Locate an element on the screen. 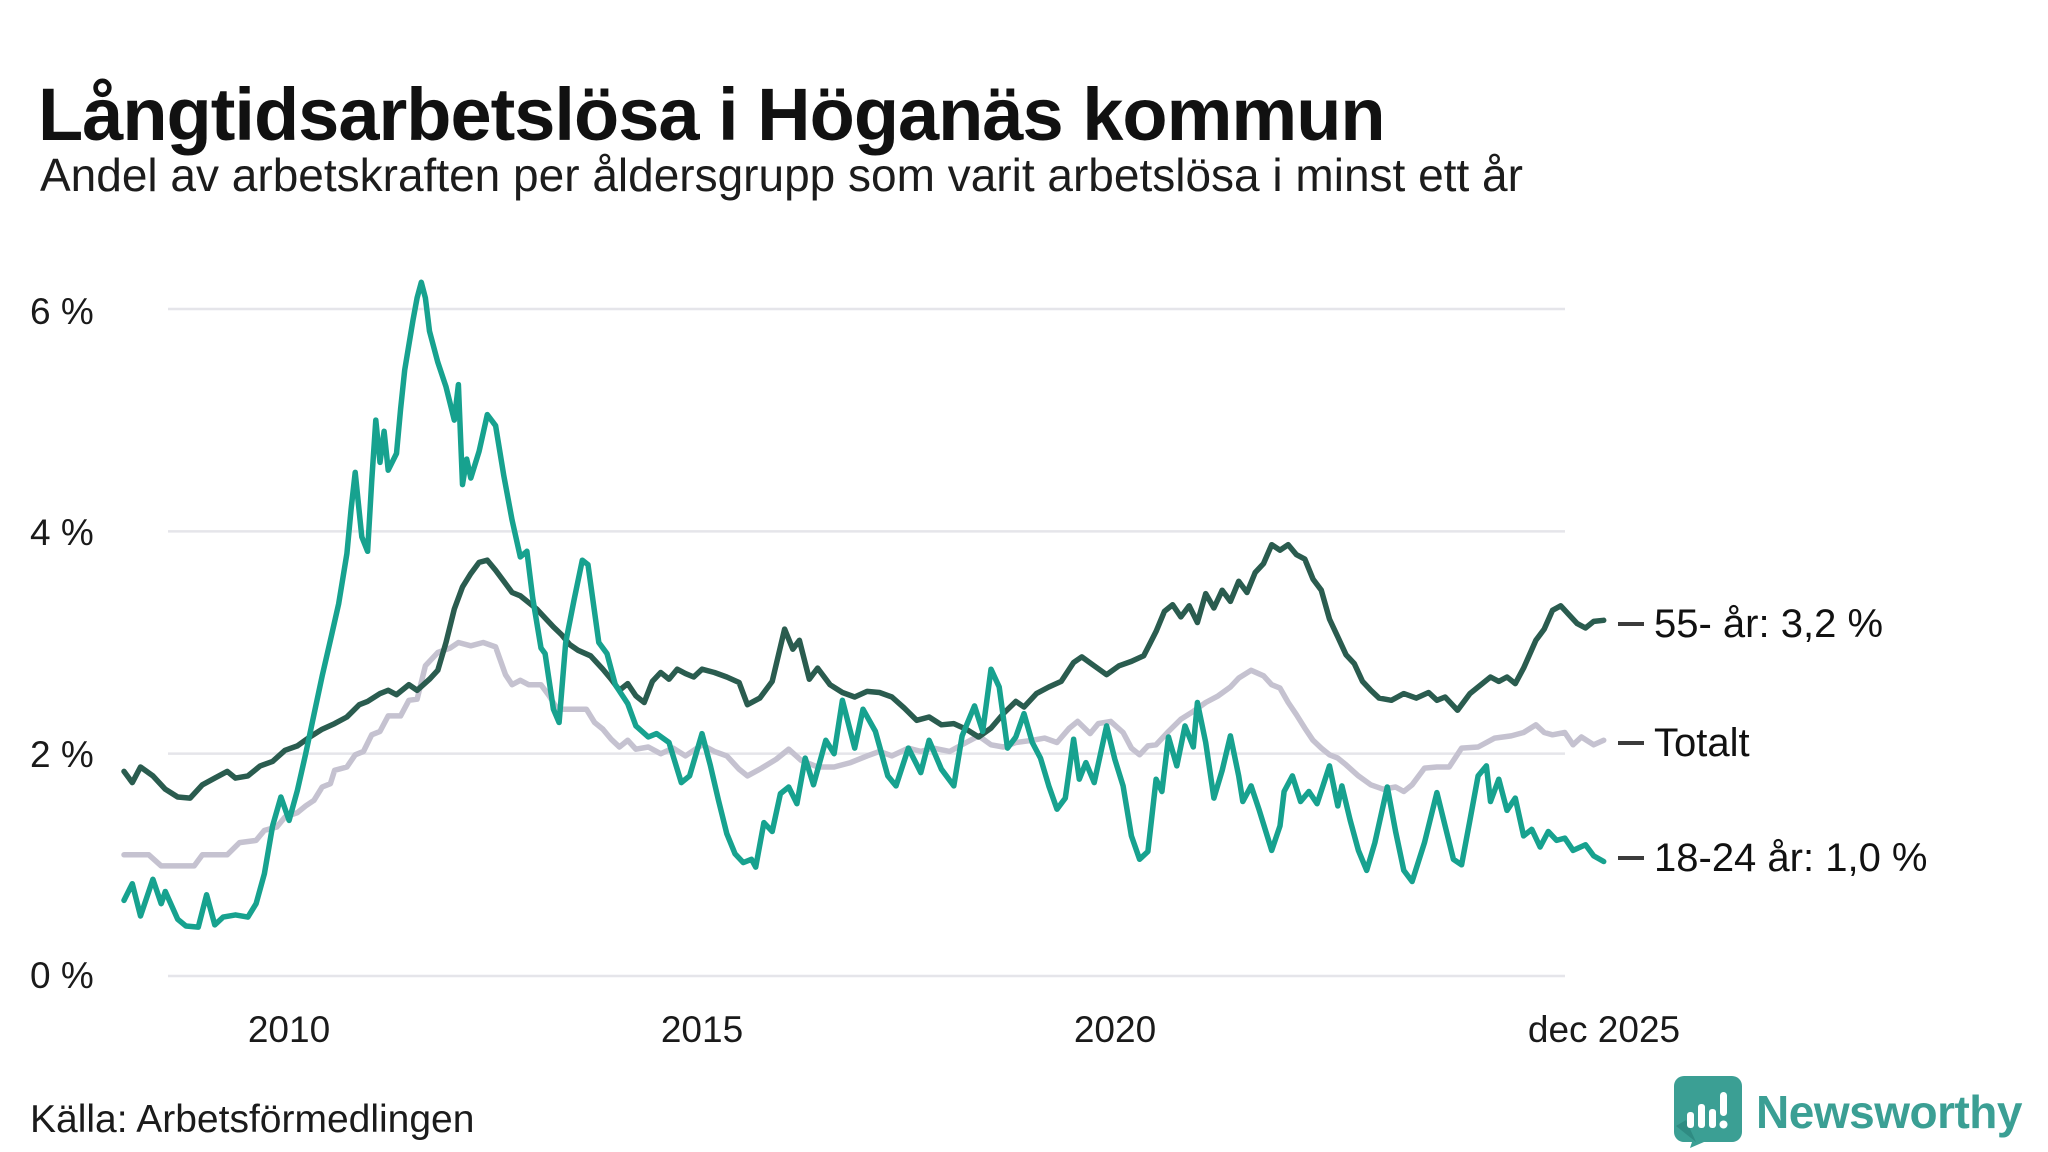 The height and width of the screenshot is (1152, 2048). x-axis-label-dec2025: dec 2025 is located at coordinates (1604, 1029).